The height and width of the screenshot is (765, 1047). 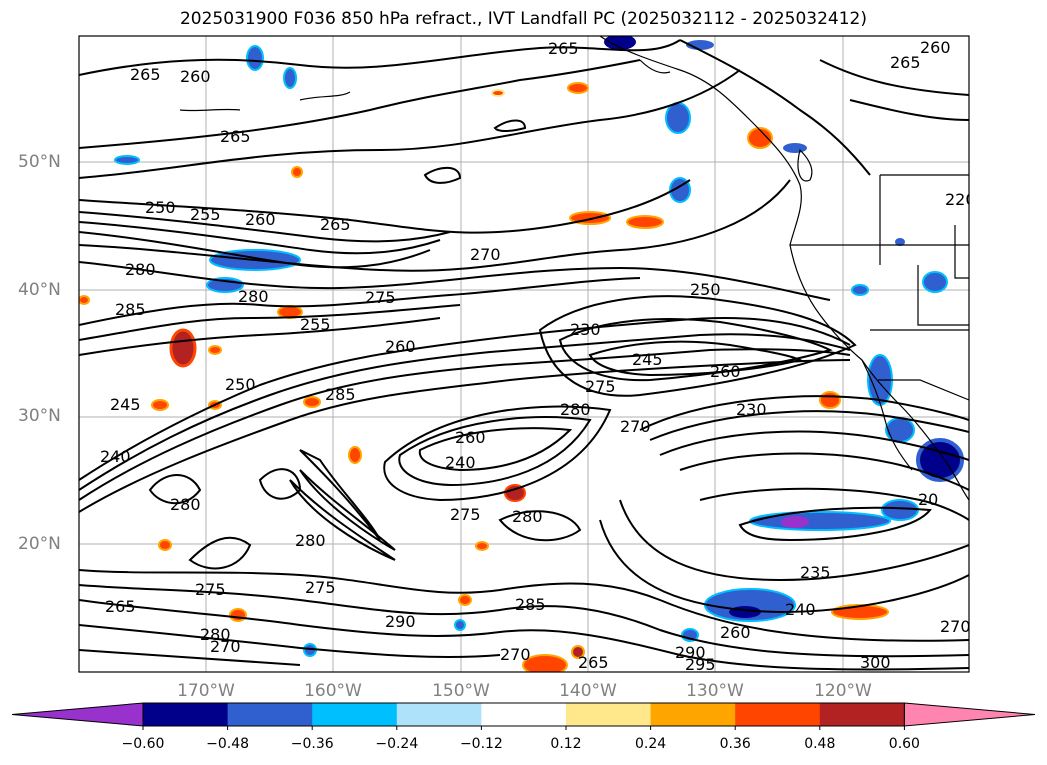 I want to click on contour-label: 20, so click(x=928, y=499).